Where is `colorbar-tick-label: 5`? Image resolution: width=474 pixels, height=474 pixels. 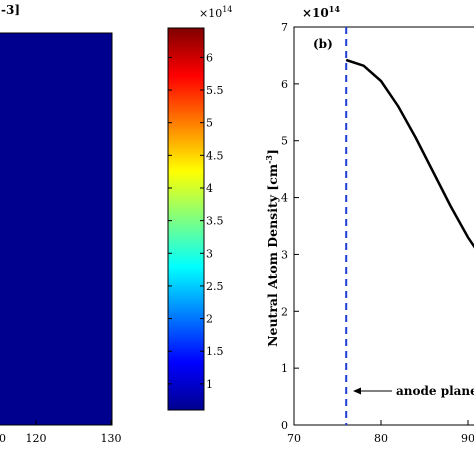
colorbar-tick-label: 5 is located at coordinates (209, 123).